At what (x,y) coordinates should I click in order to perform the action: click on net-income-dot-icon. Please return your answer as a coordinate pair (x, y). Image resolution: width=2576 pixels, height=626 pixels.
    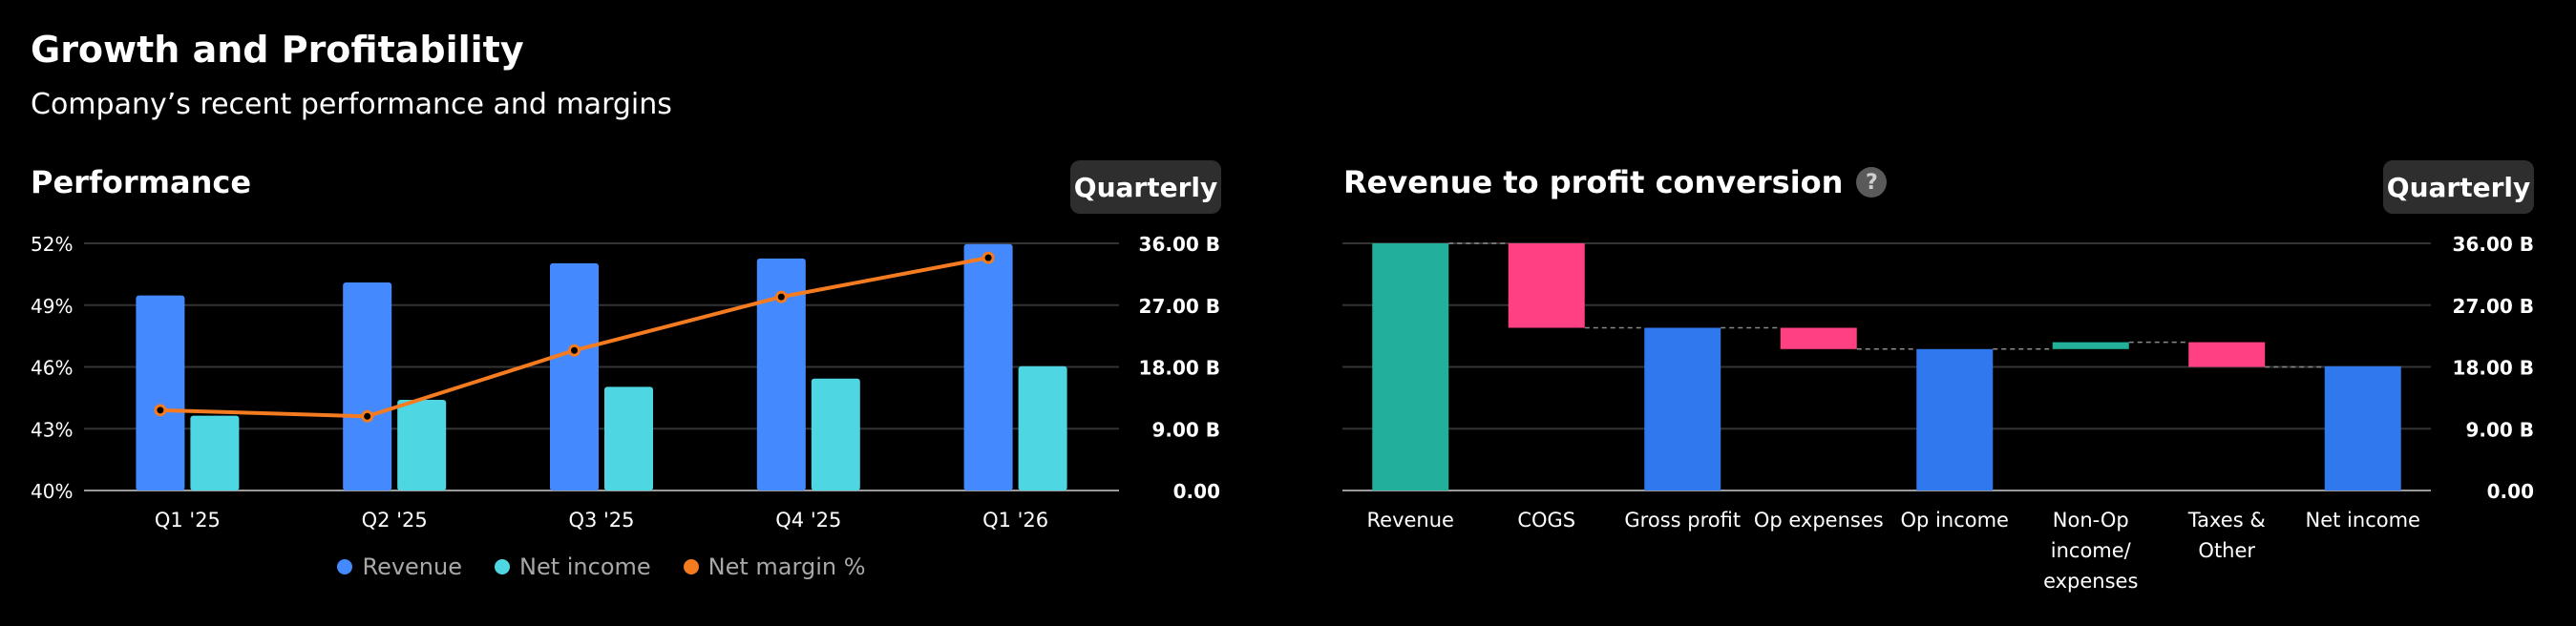
    Looking at the image, I should click on (502, 566).